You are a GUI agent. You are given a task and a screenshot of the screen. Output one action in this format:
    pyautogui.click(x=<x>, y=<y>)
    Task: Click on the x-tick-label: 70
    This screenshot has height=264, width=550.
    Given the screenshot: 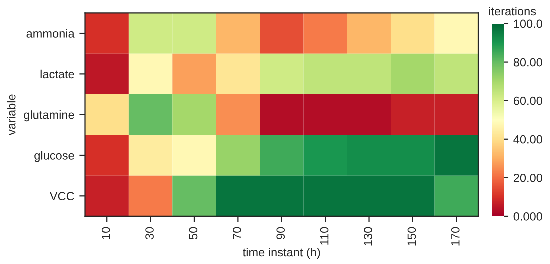 What is the action you would take?
    pyautogui.click(x=237, y=233)
    